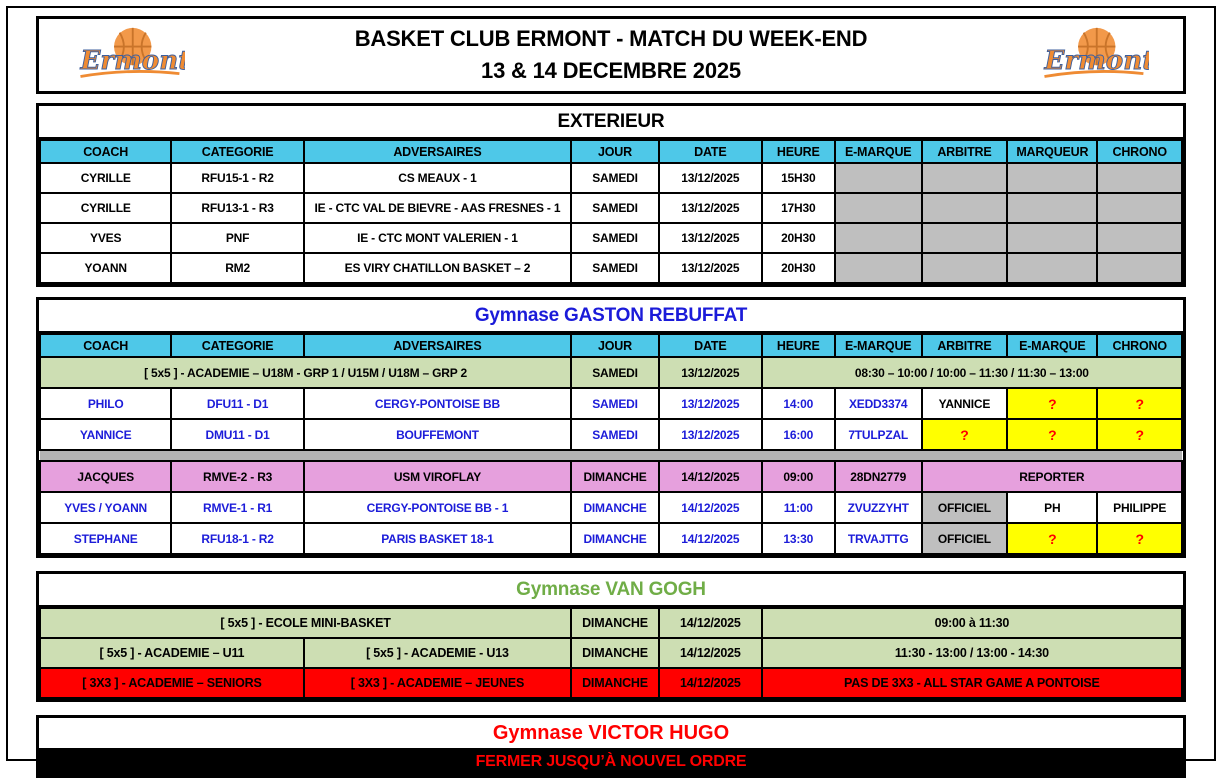 The height and width of the screenshot is (778, 1222). Describe the element at coordinates (105, 178) in the screenshot. I see `table-cell: CYRILLE` at that location.